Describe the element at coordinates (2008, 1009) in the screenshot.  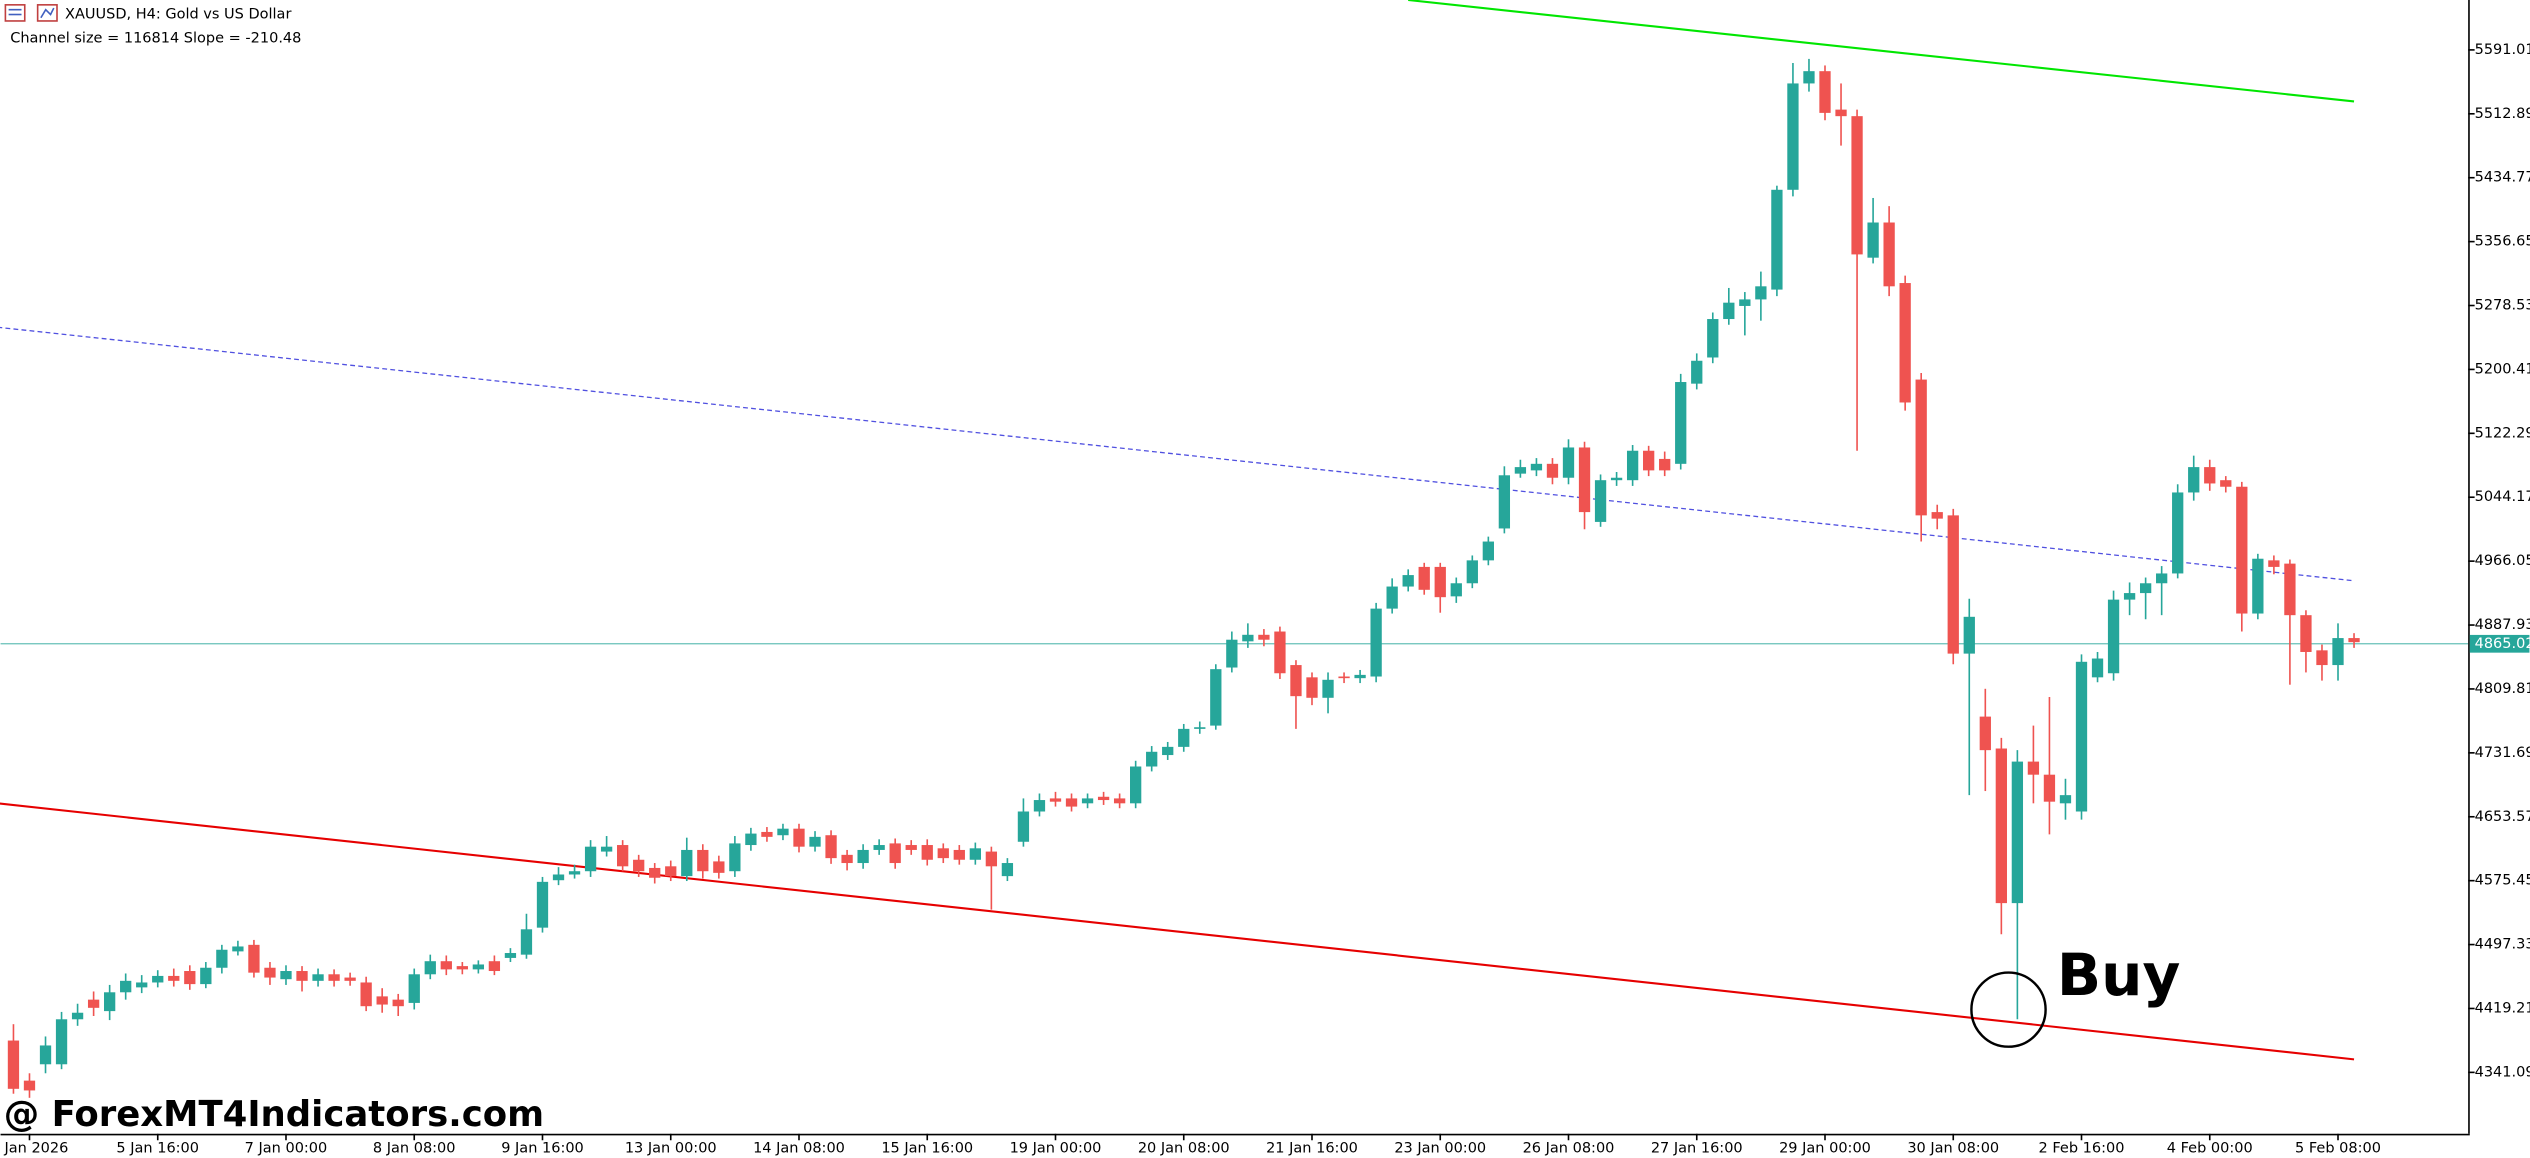
I see `buy-circle` at that location.